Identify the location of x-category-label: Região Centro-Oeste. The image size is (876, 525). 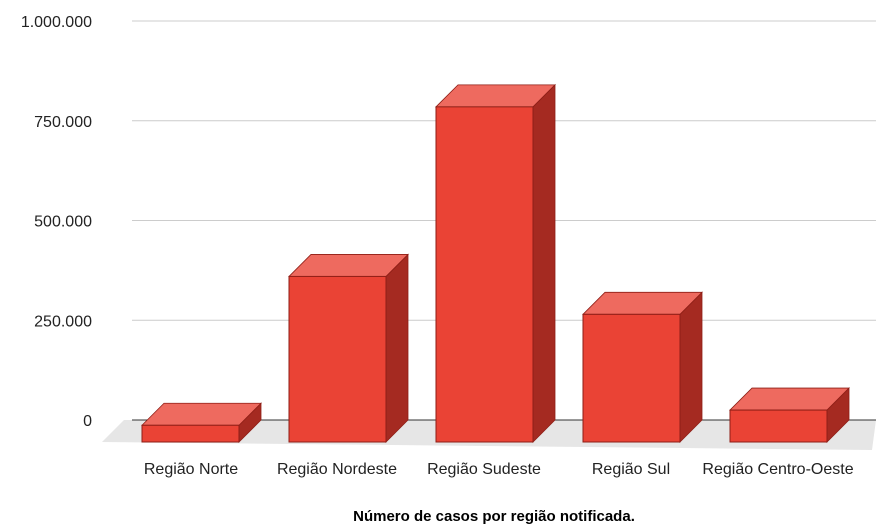
(777, 469).